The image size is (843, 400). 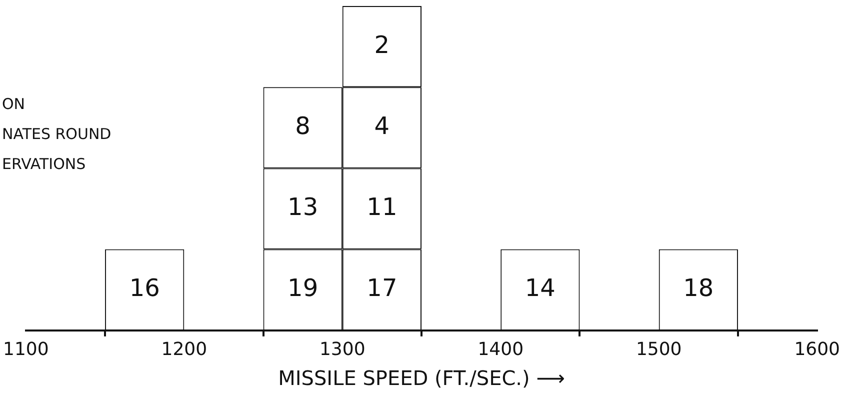 I want to click on annotation: ERVATIONS, so click(x=44, y=163).